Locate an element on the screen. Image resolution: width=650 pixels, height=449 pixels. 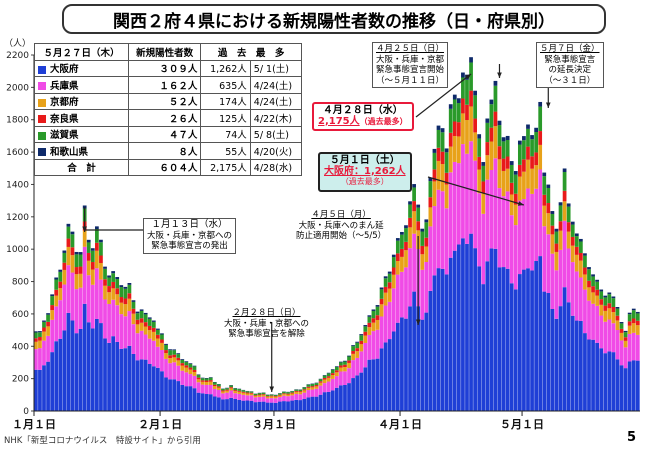
y-tick-label: 800 is located at coordinates (20, 283).